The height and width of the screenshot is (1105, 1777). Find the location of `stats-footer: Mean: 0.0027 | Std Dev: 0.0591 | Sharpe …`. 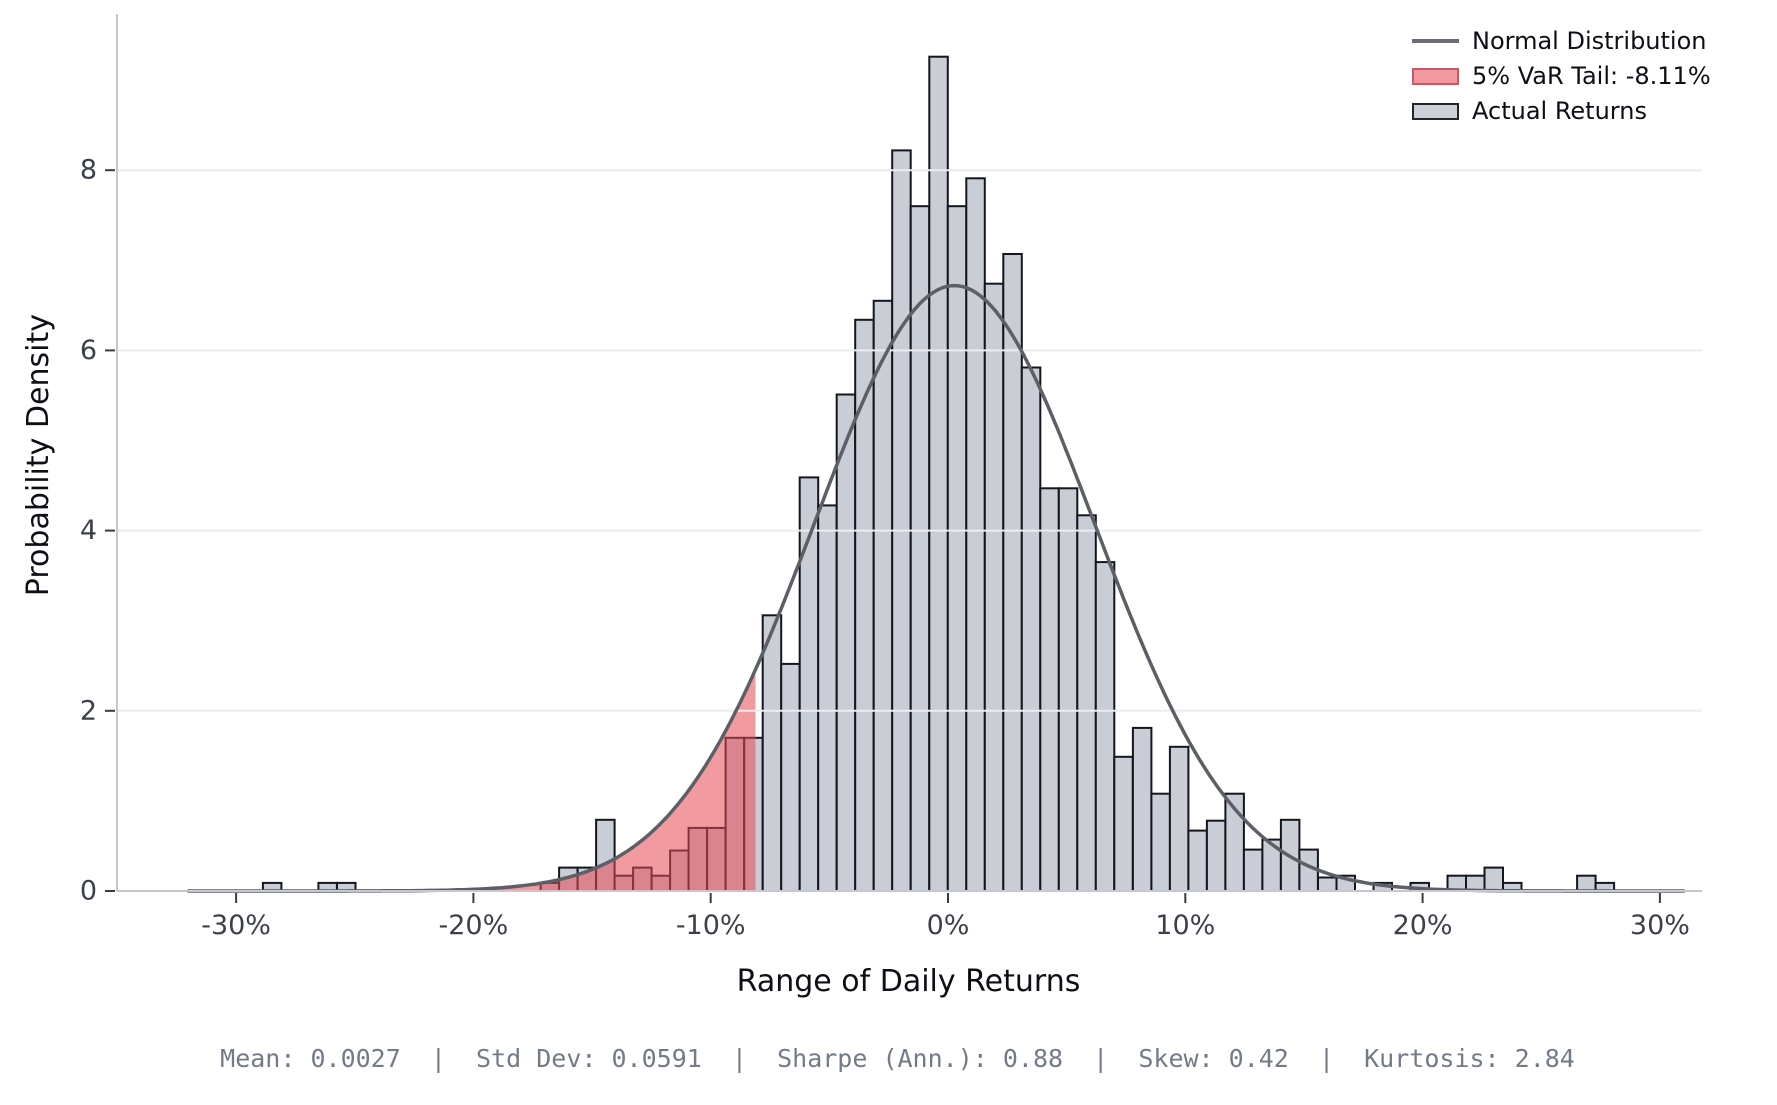

stats-footer: Mean: 0.0027 | Std Dev: 0.0591 | Sharpe … is located at coordinates (888, 1058).